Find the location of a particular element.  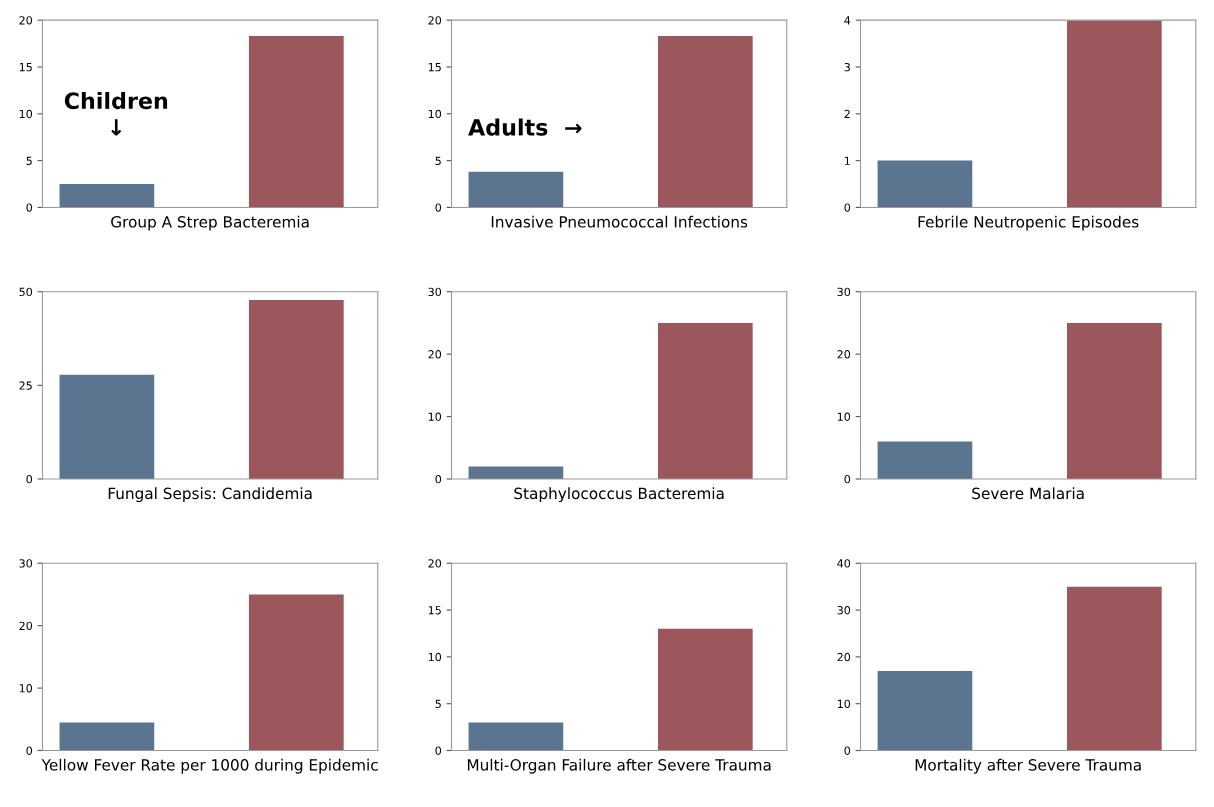

y-tick-label: 1 is located at coordinates (847, 160).